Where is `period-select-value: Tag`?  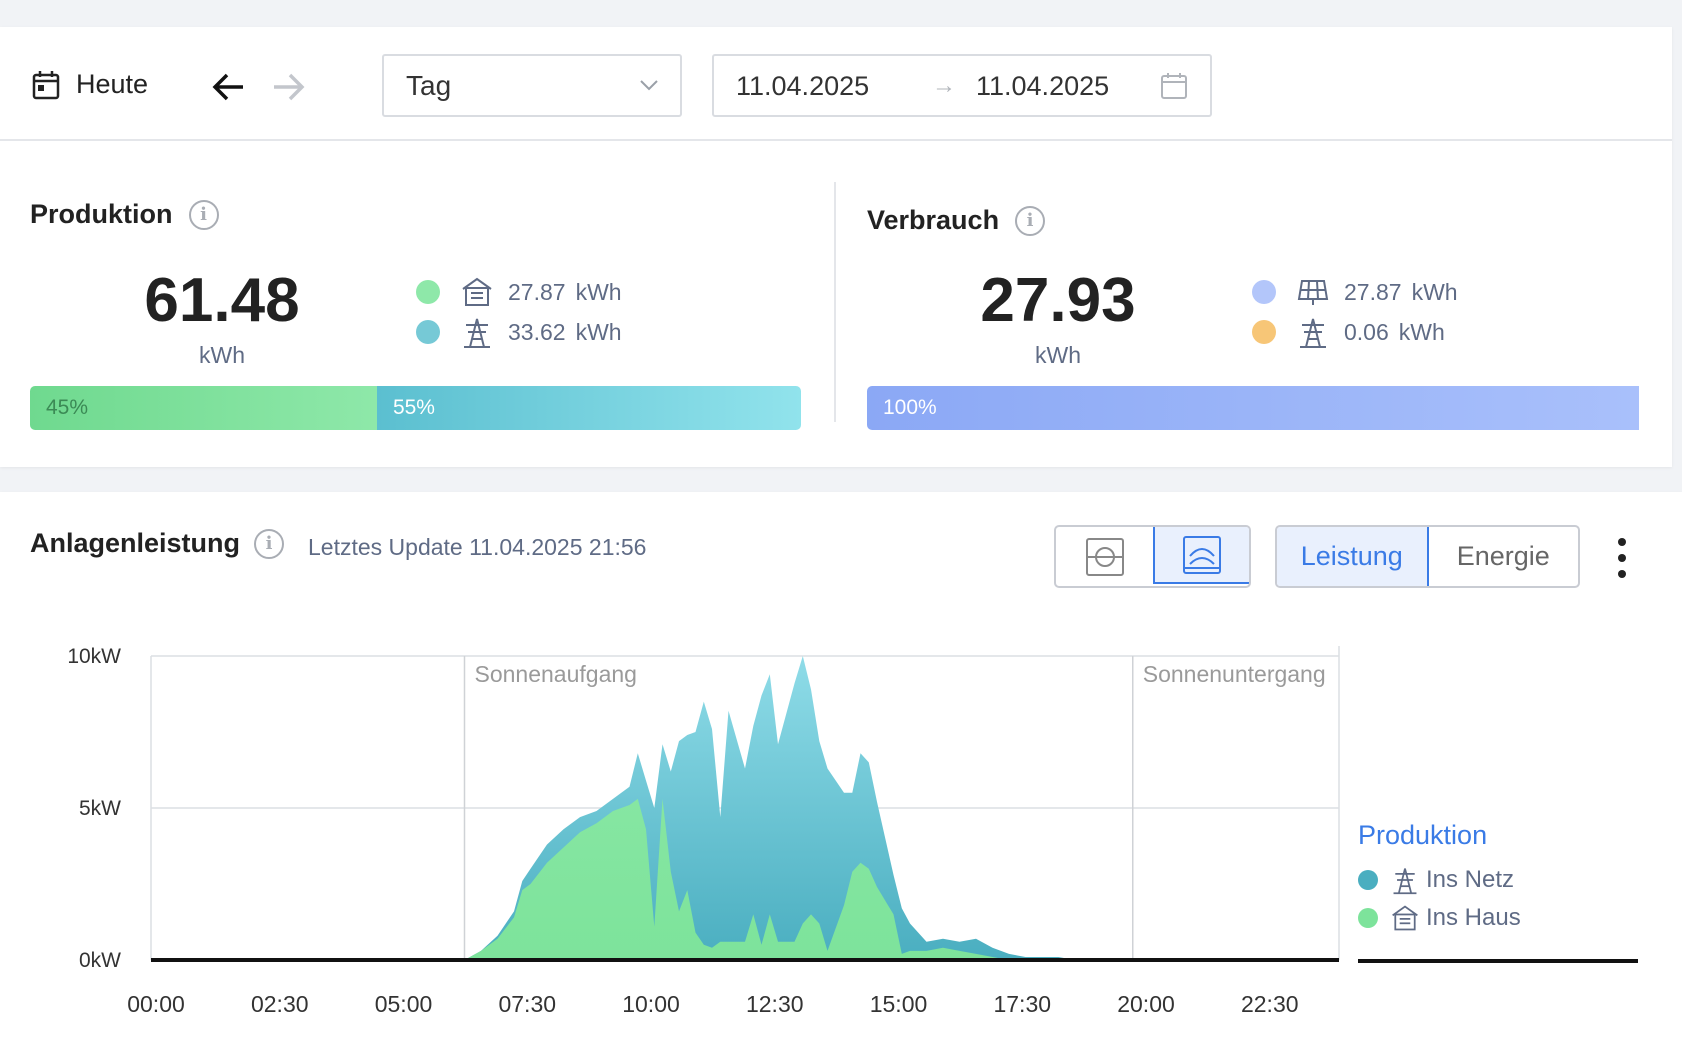 period-select-value: Tag is located at coordinates (429, 85).